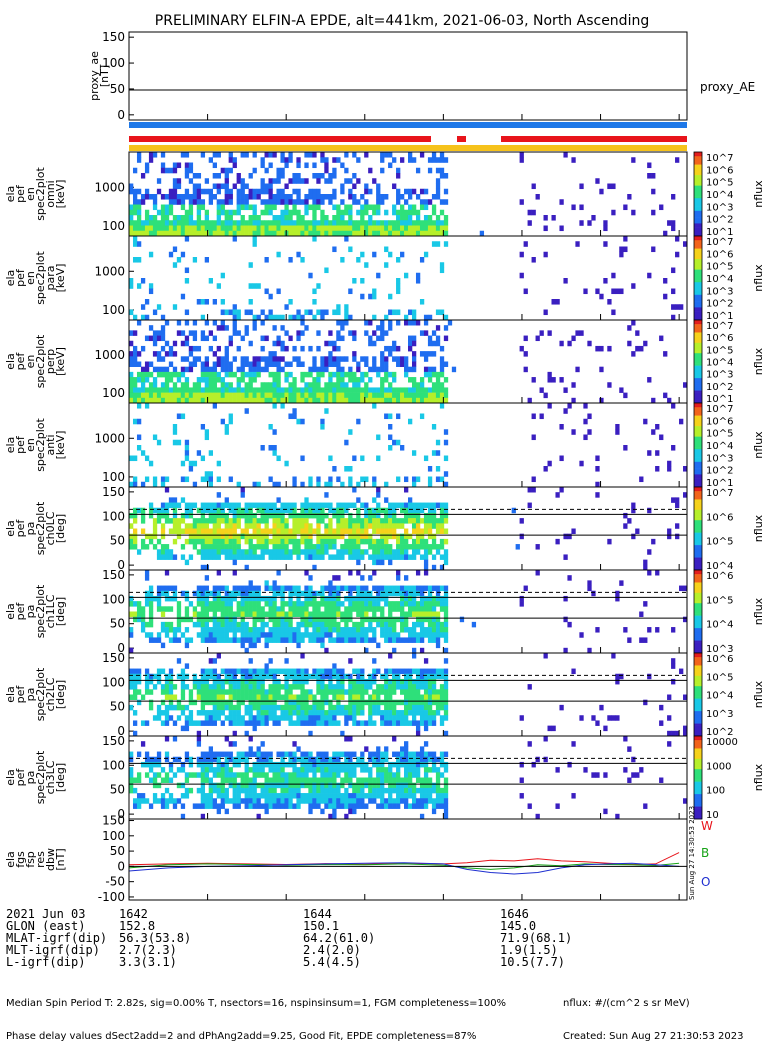  What do you see at coordinates (408, 136) in the screenshot?
I see `orbit-indicator-bars` at bounding box center [408, 136].